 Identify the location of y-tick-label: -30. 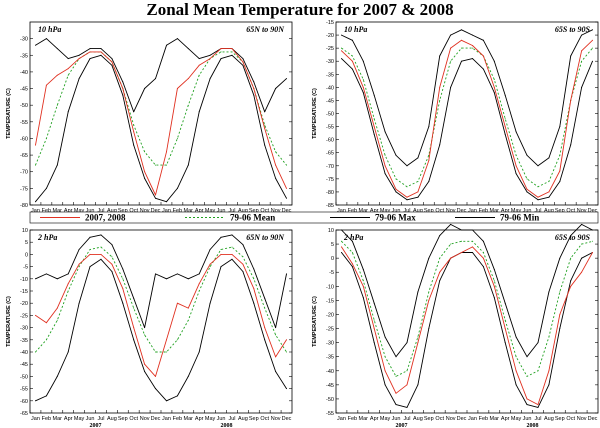
(24, 329).